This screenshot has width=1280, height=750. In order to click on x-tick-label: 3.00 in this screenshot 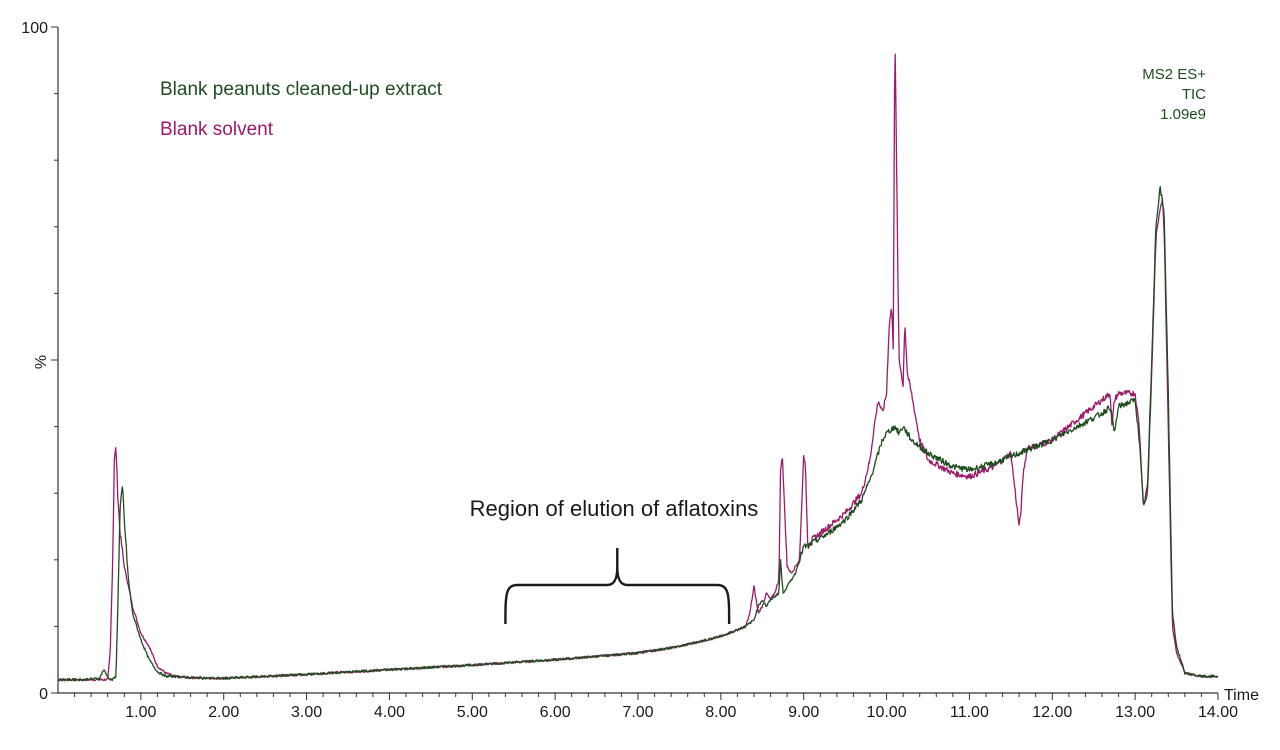, I will do `click(306, 712)`.